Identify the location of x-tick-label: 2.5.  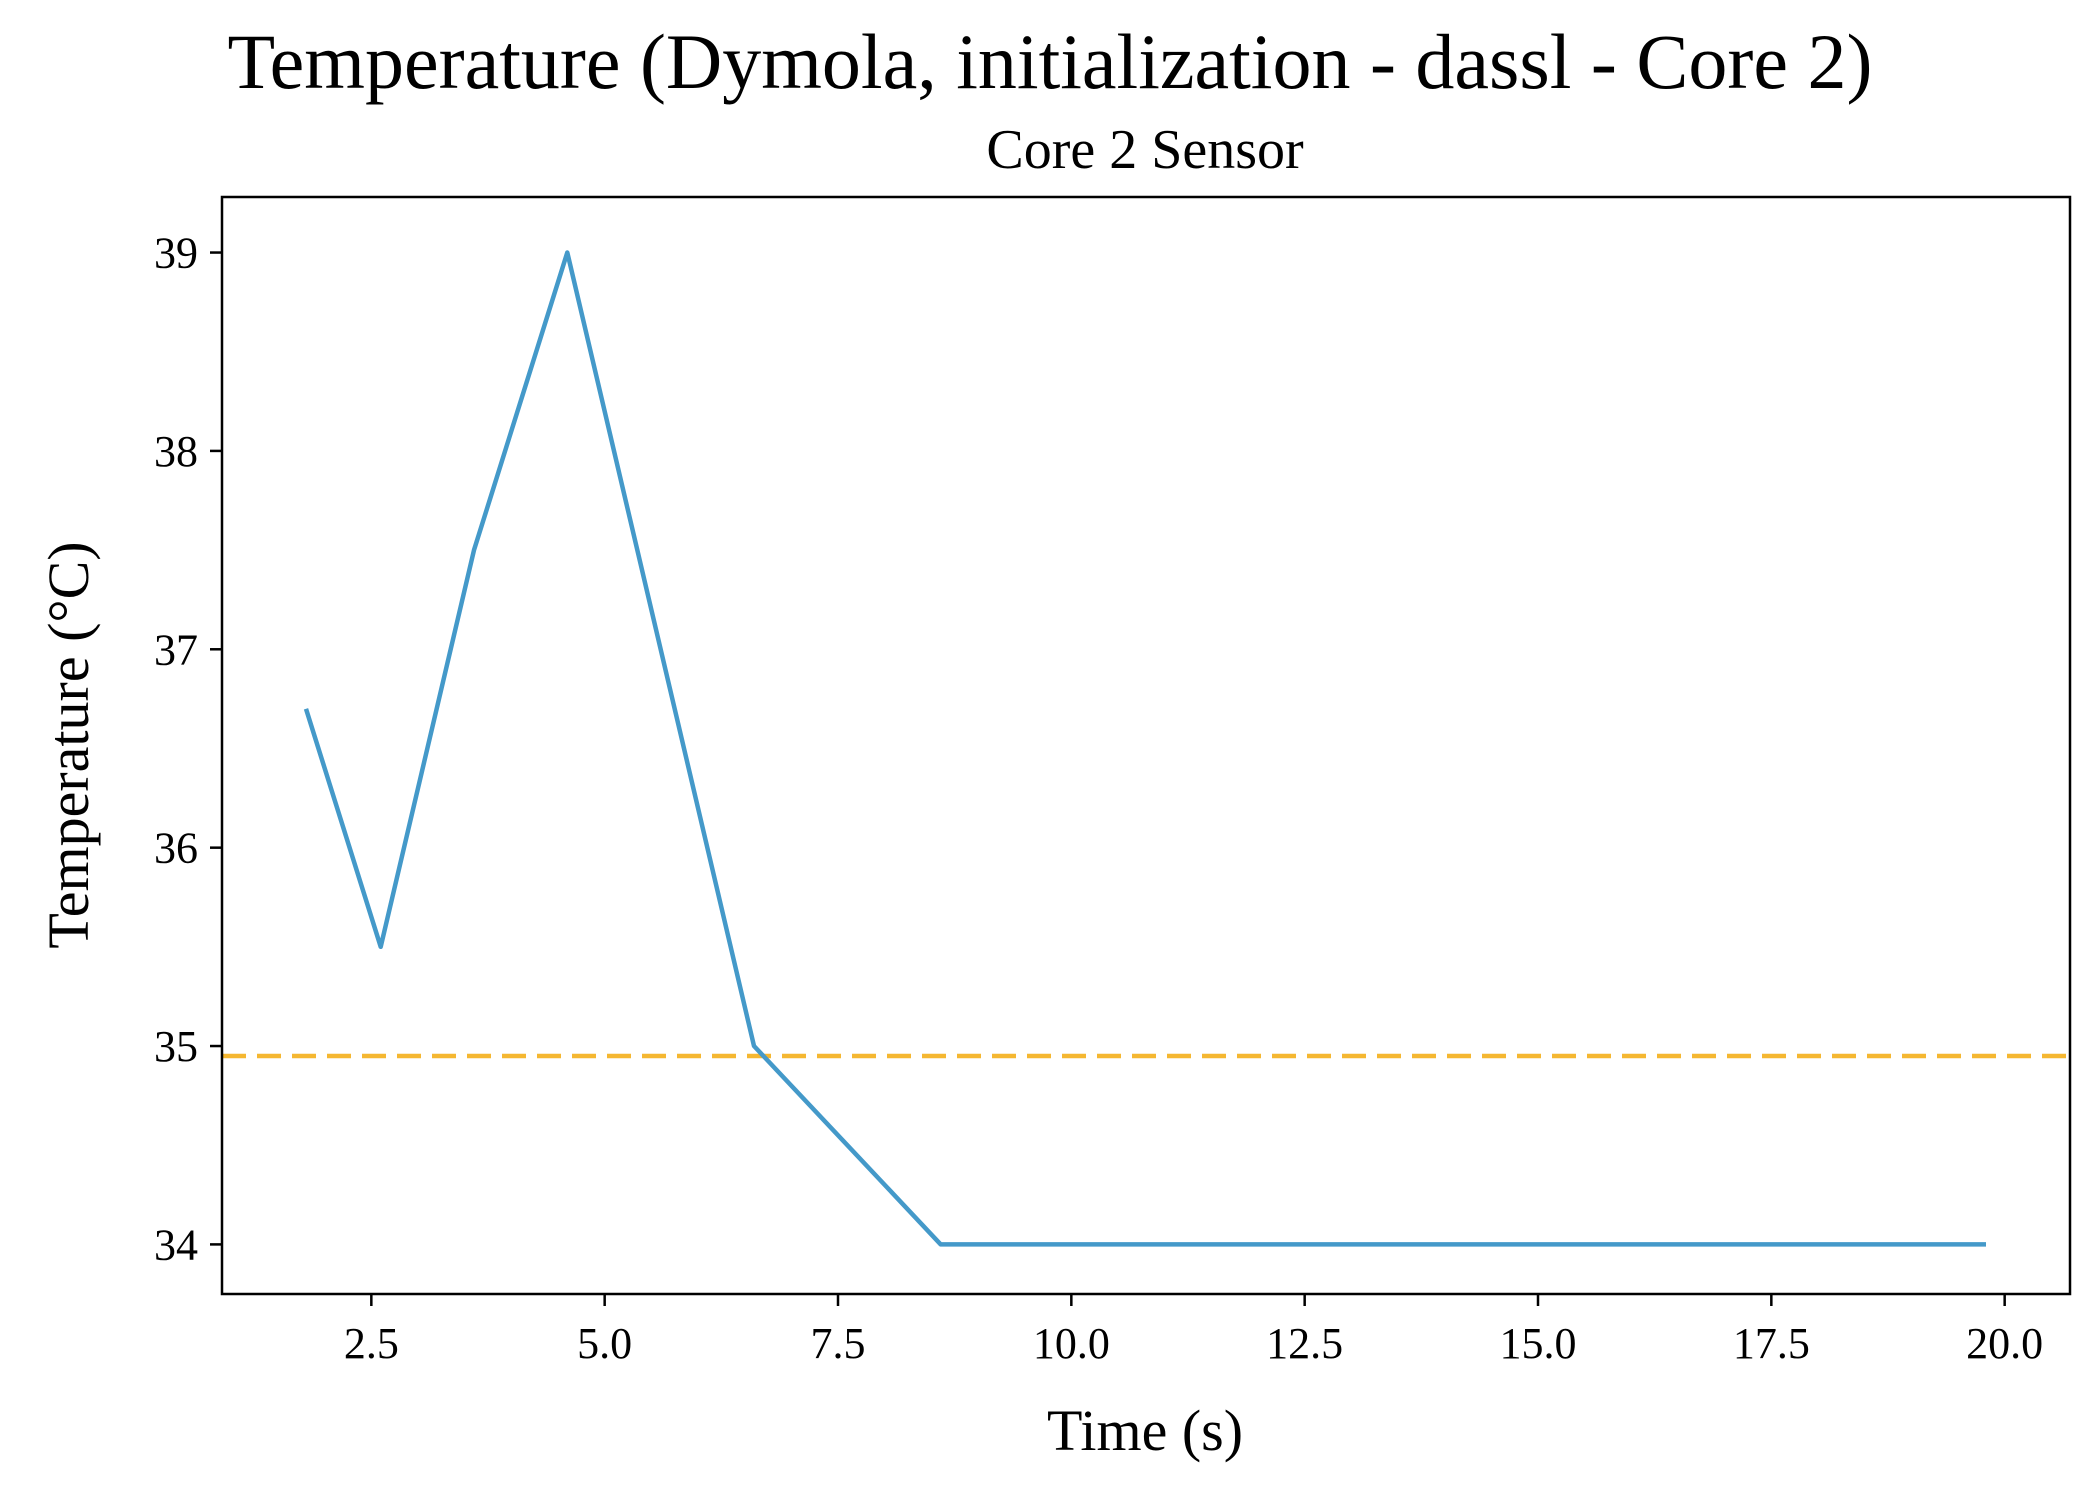
(371, 1343).